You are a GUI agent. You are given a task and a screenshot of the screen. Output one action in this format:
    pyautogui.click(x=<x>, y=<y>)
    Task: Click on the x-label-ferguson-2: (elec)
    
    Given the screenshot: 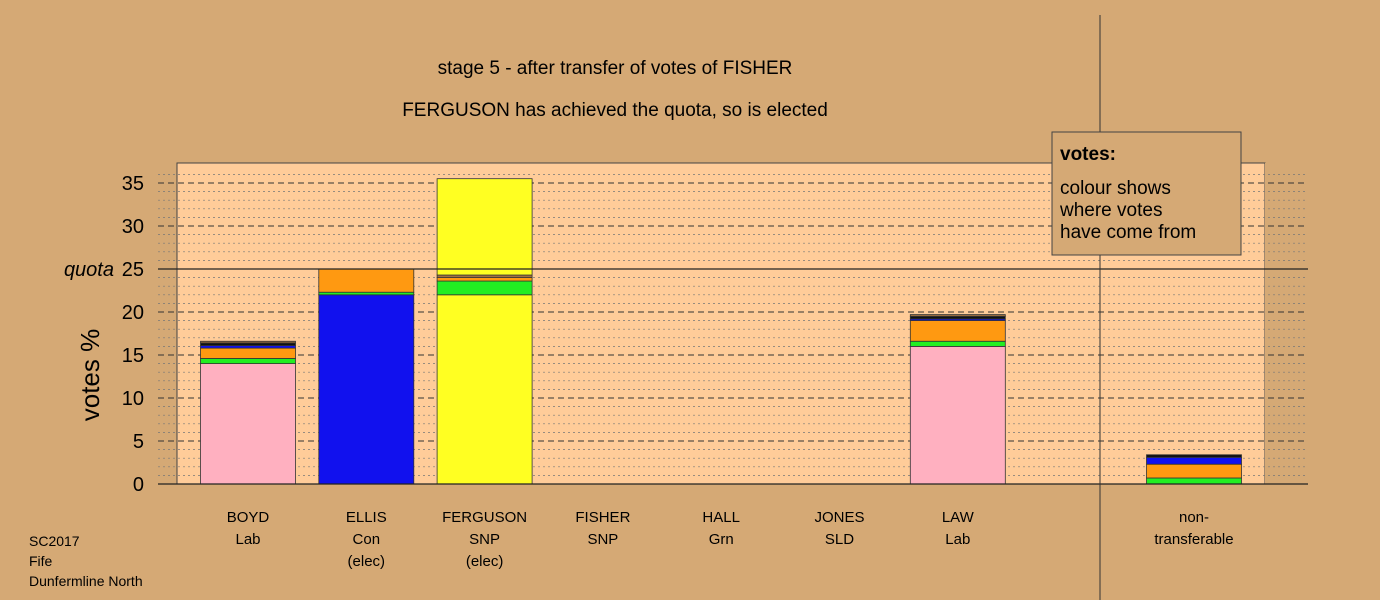 What is the action you would take?
    pyautogui.click(x=485, y=561)
    